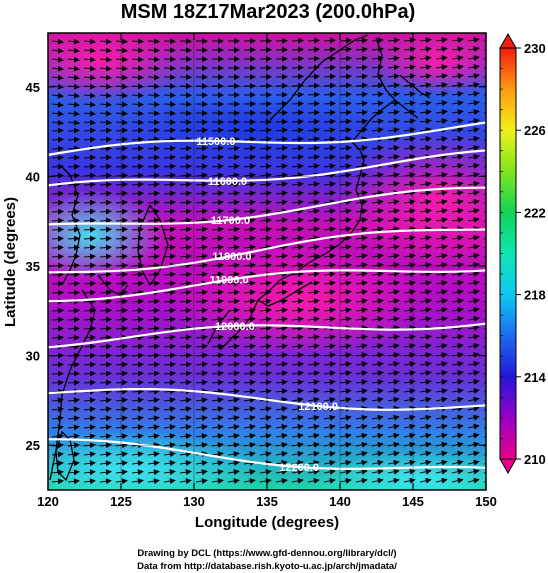 The height and width of the screenshot is (573, 548). I want to click on colorbar: 210 214 218 222 226 230, so click(522, 253).